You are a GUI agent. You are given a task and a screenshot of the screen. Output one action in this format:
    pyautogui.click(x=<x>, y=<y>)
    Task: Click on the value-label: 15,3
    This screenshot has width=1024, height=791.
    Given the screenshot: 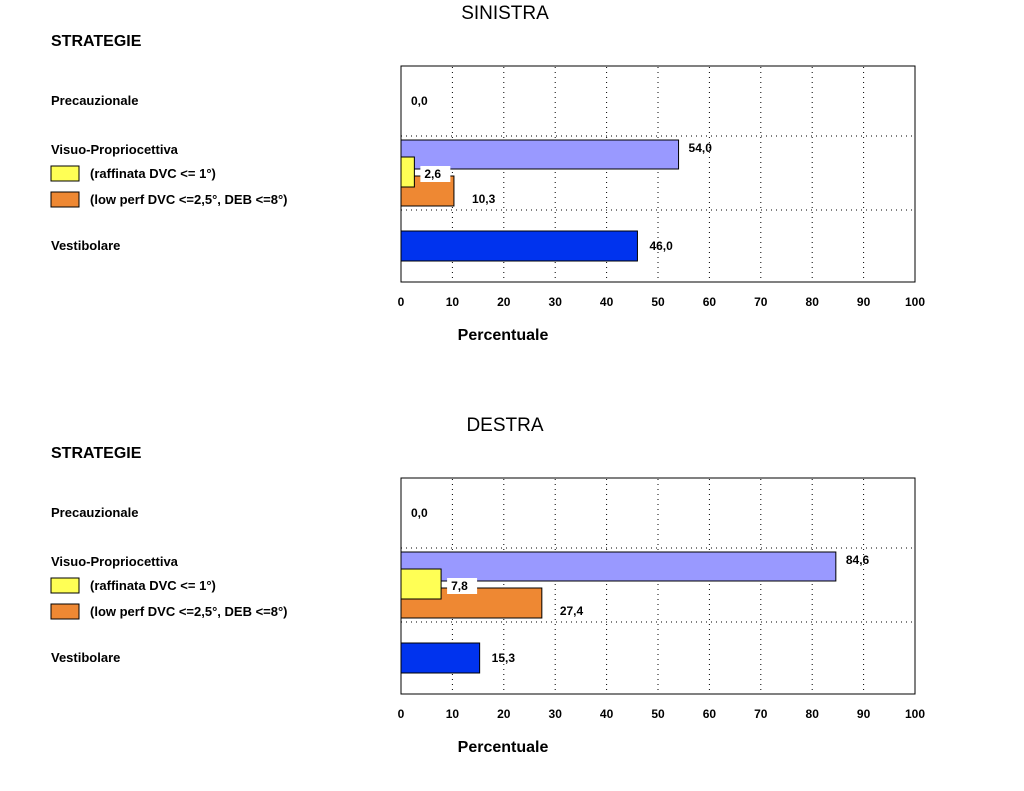 What is the action you would take?
    pyautogui.click(x=504, y=658)
    